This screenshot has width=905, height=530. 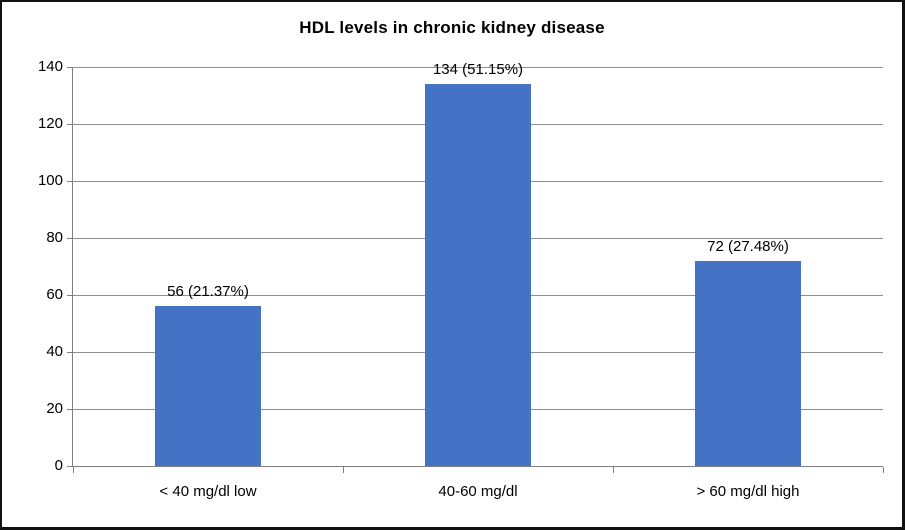 I want to click on x-category-label-1: 40-60 mg/dl, so click(x=478, y=491).